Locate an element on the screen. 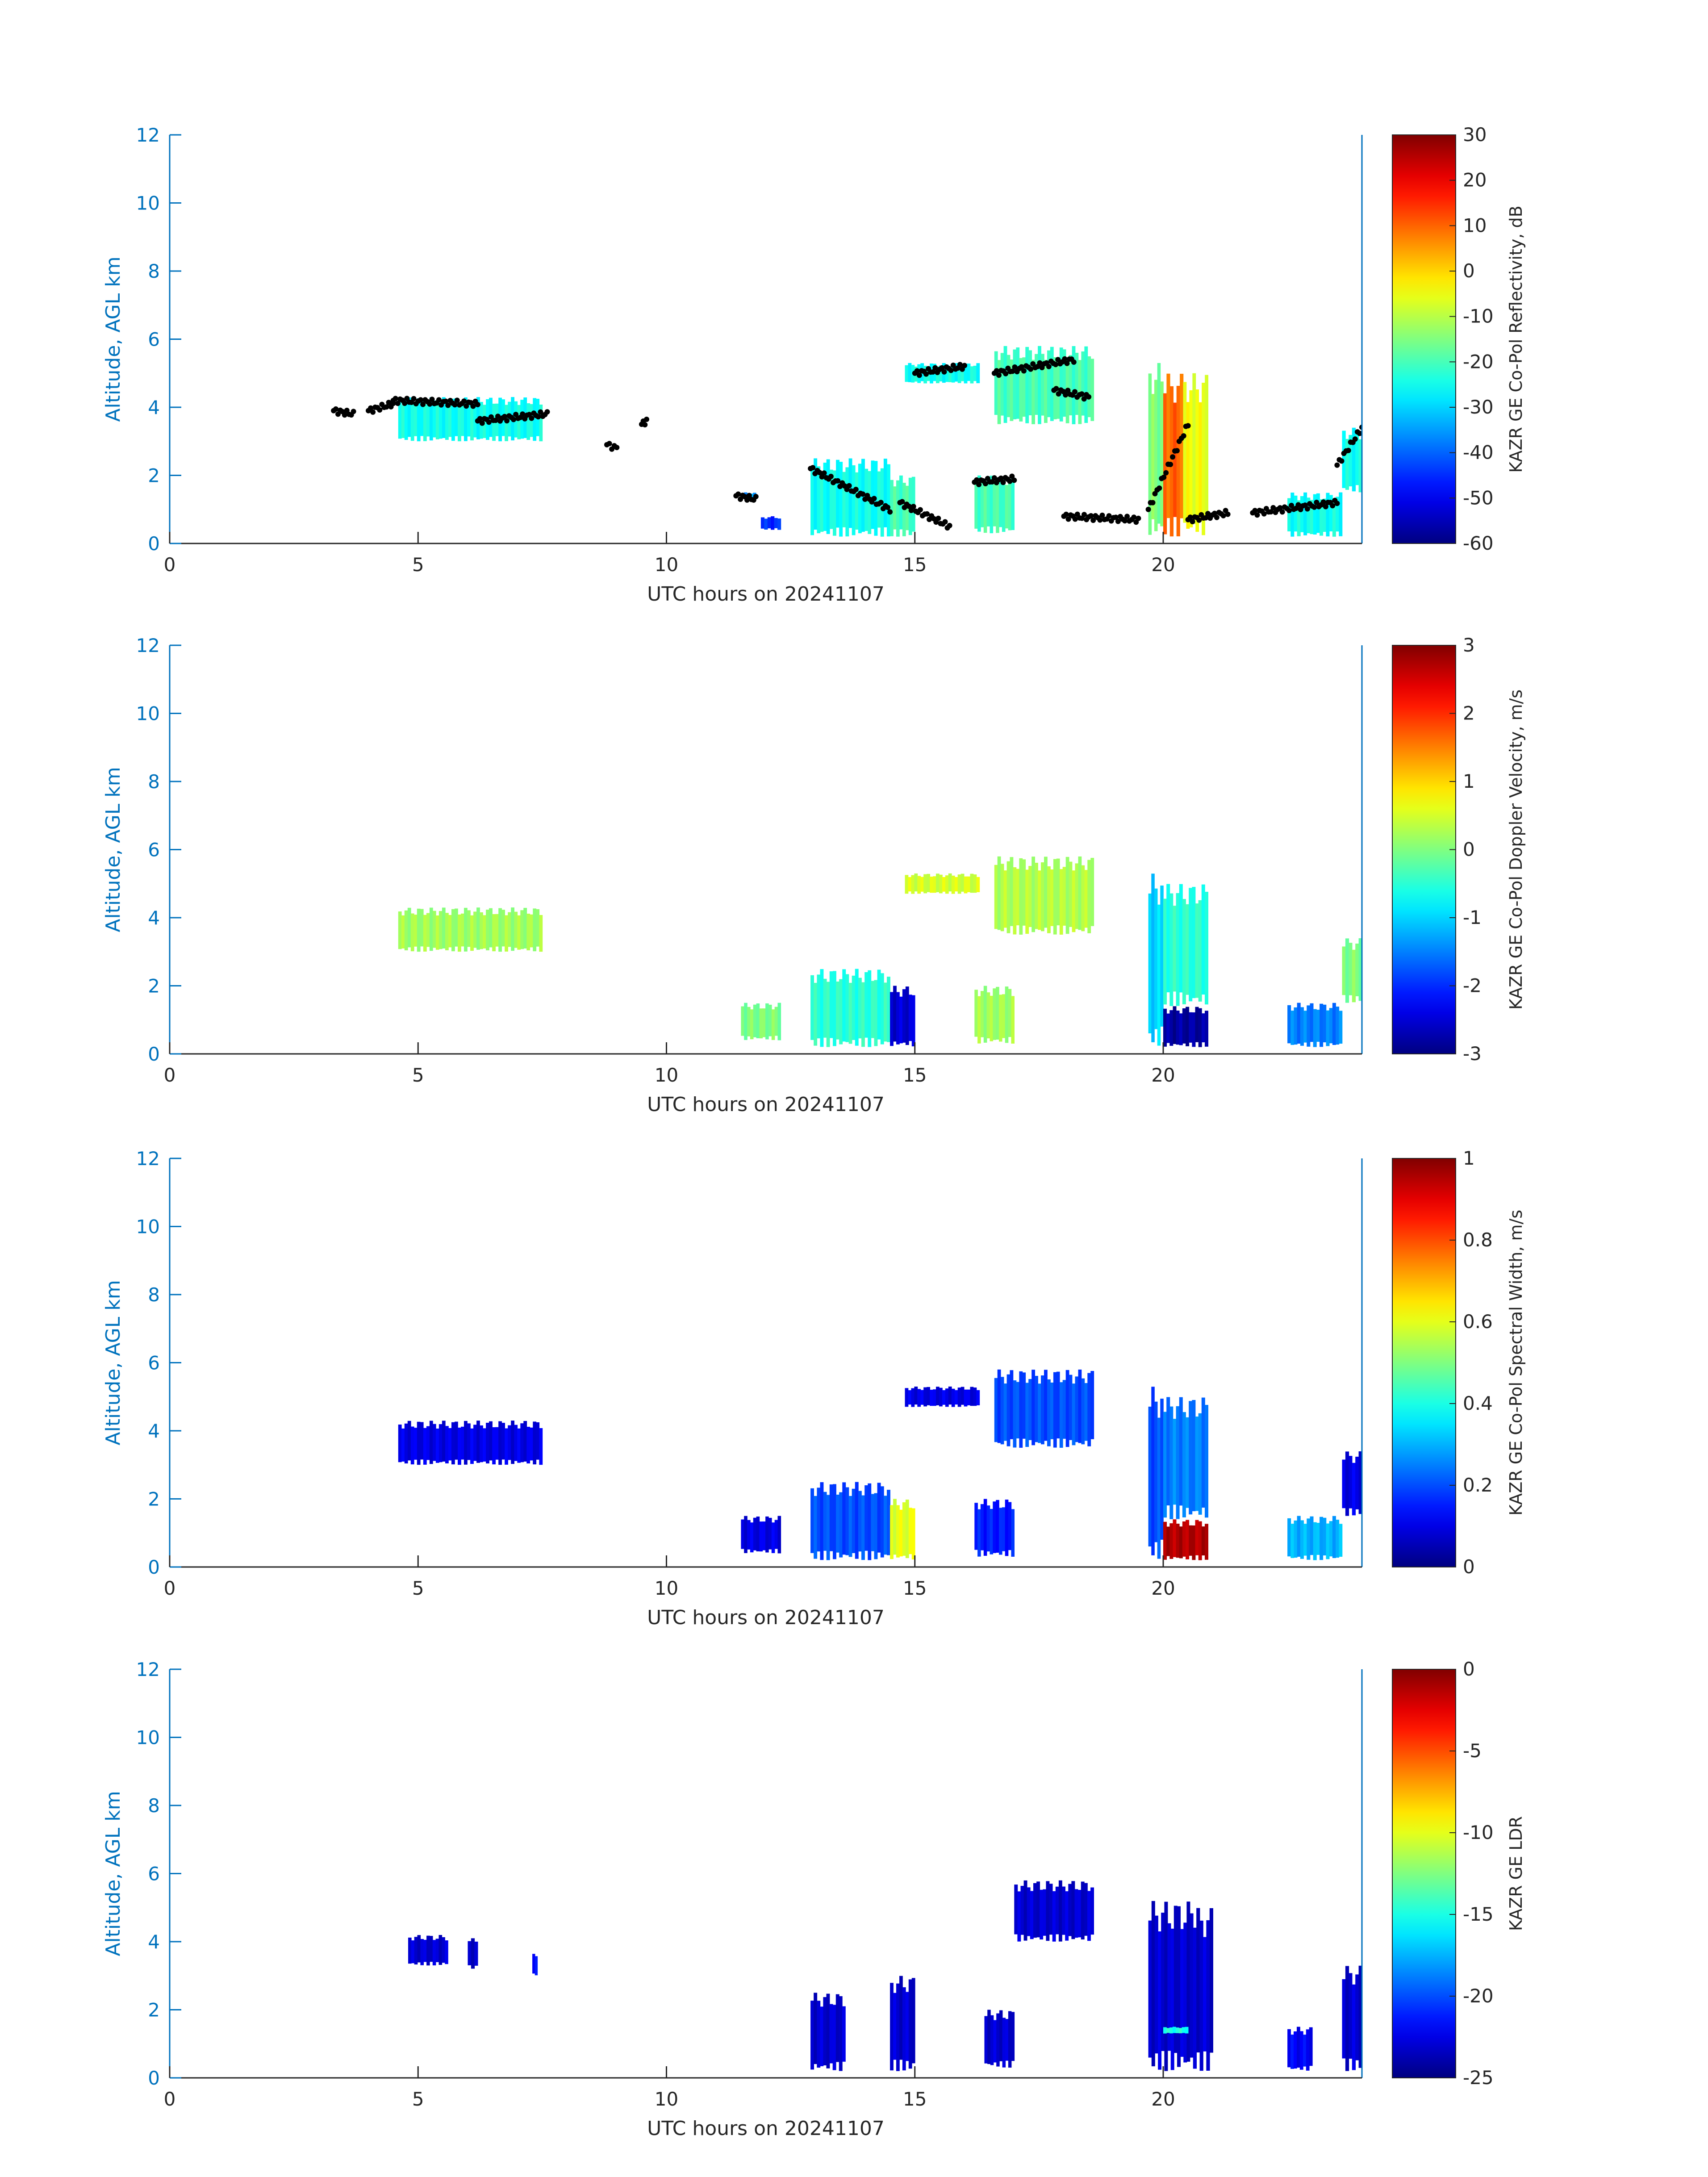 Image resolution: width=1708 pixels, height=2177 pixels. y-tick-label: 8 is located at coordinates (154, 782).